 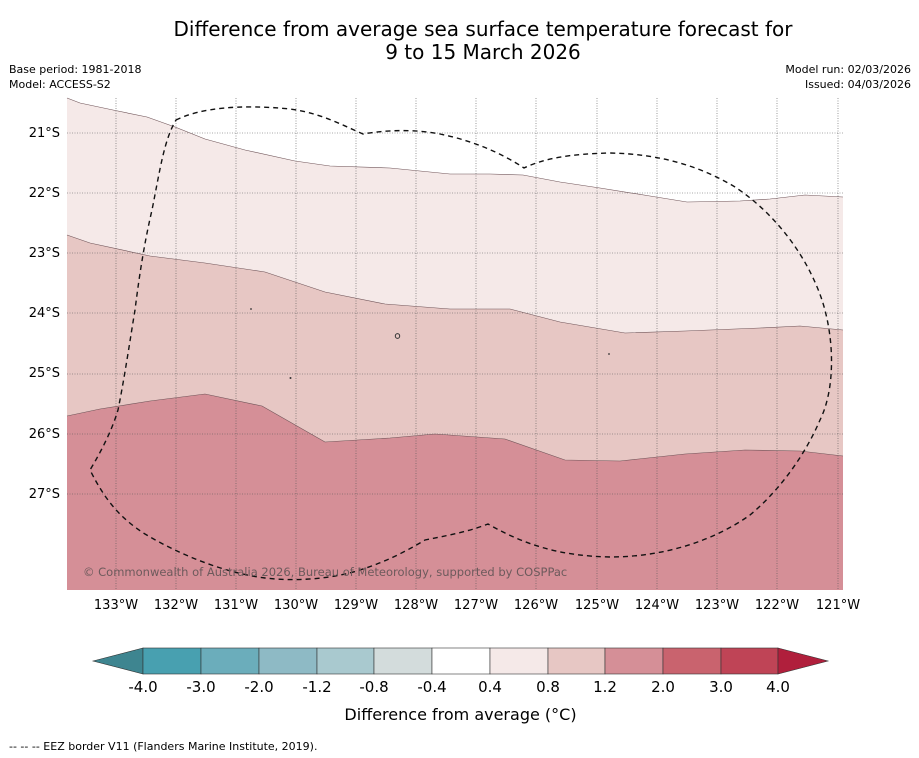 I want to click on model-name: Model: ACCESS-S2, so click(x=60, y=84).